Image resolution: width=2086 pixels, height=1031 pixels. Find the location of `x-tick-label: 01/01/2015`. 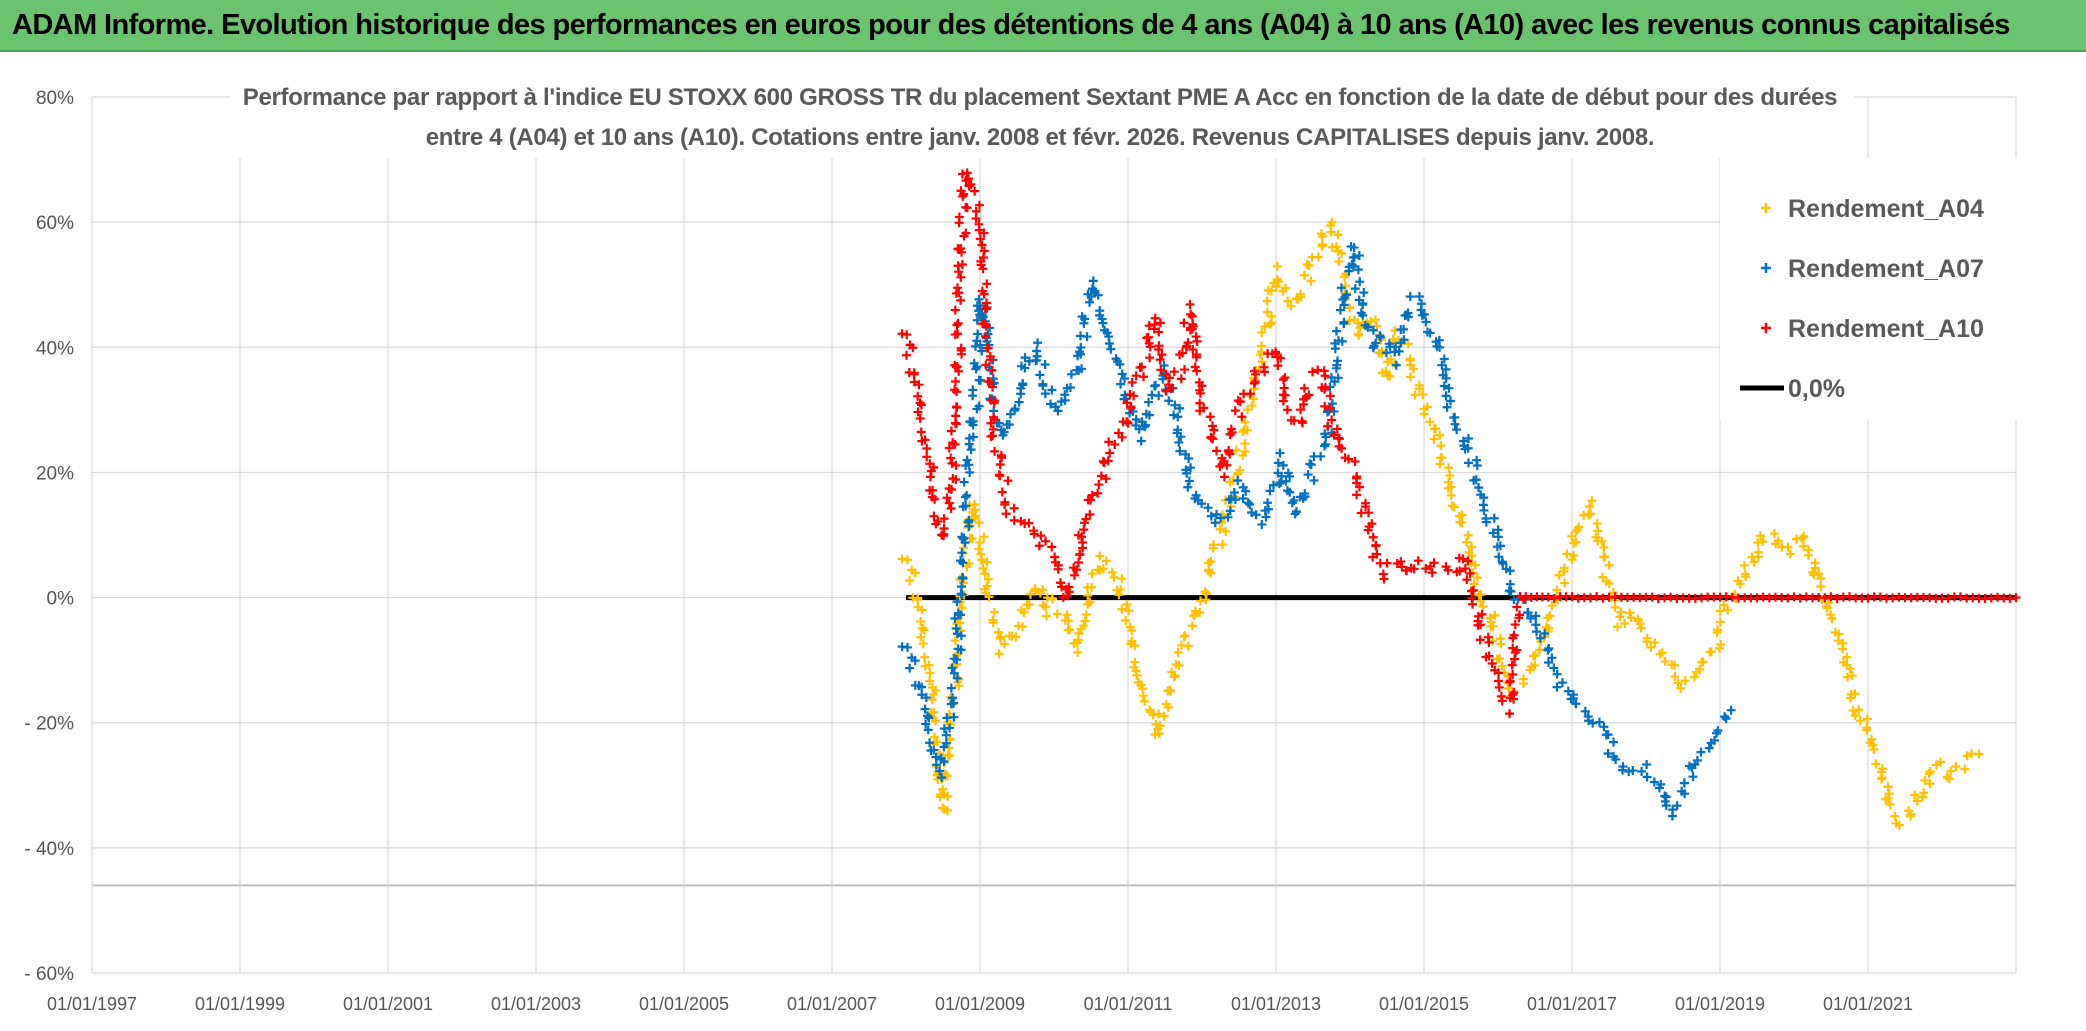

x-tick-label: 01/01/2015 is located at coordinates (1424, 1004).